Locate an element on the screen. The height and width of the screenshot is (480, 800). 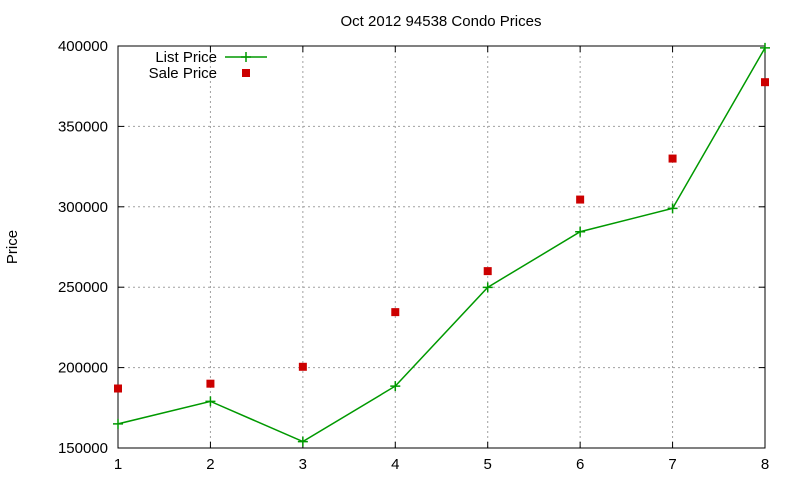
legend-label: List Price is located at coordinates (186, 57).